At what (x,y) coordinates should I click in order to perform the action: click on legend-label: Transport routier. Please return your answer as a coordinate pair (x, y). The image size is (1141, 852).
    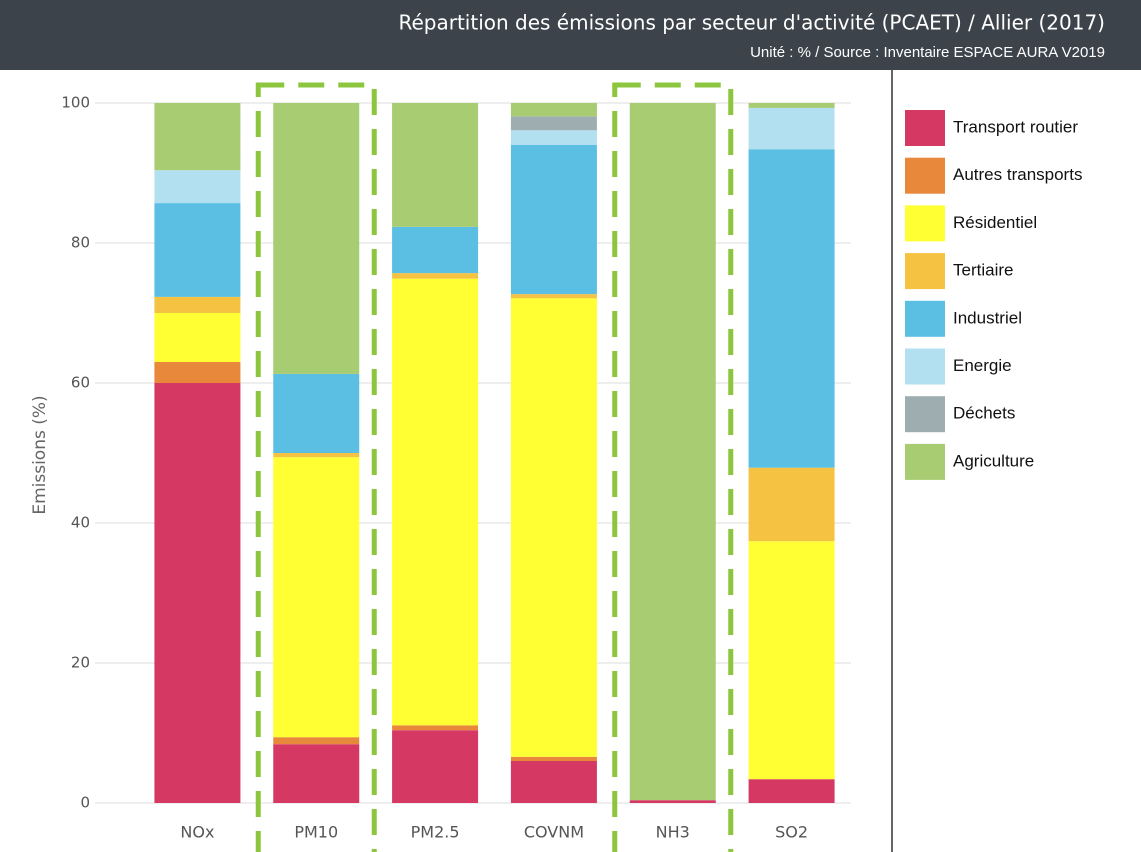
    Looking at the image, I should click on (1015, 126).